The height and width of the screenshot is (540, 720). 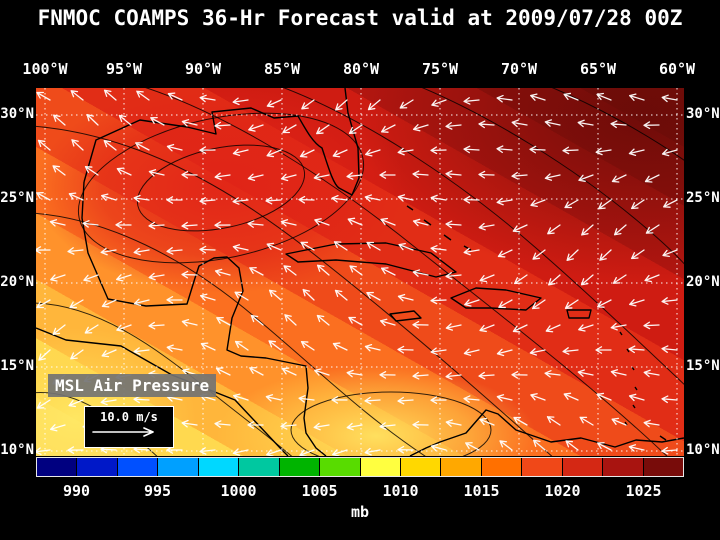 I want to click on colorbar, so click(x=360, y=467).